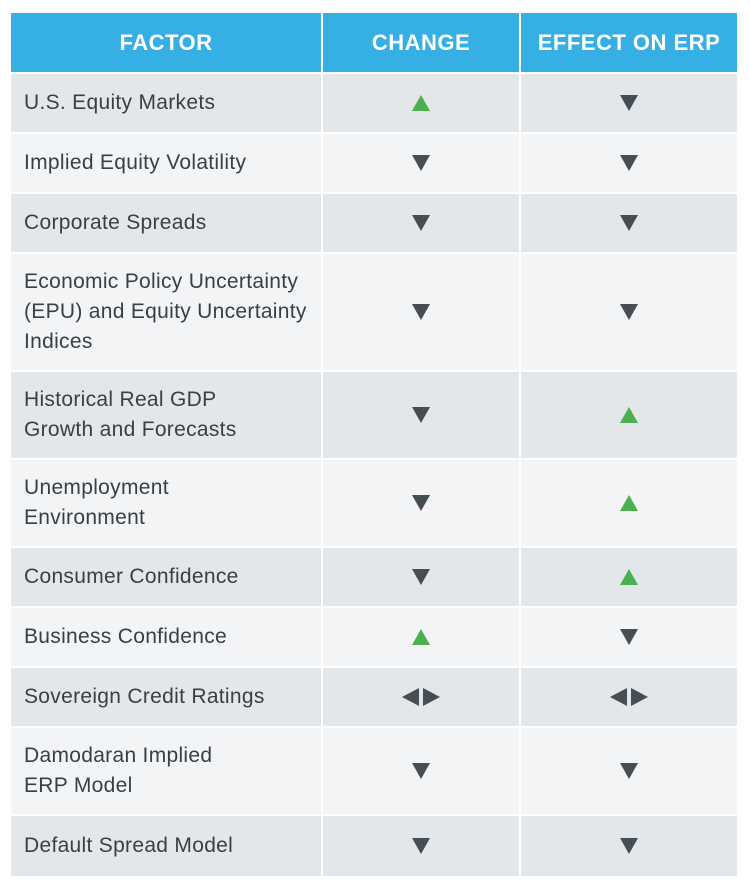 The width and height of the screenshot is (750, 890). I want to click on table-row: U.S. Equity Markets, so click(374, 104).